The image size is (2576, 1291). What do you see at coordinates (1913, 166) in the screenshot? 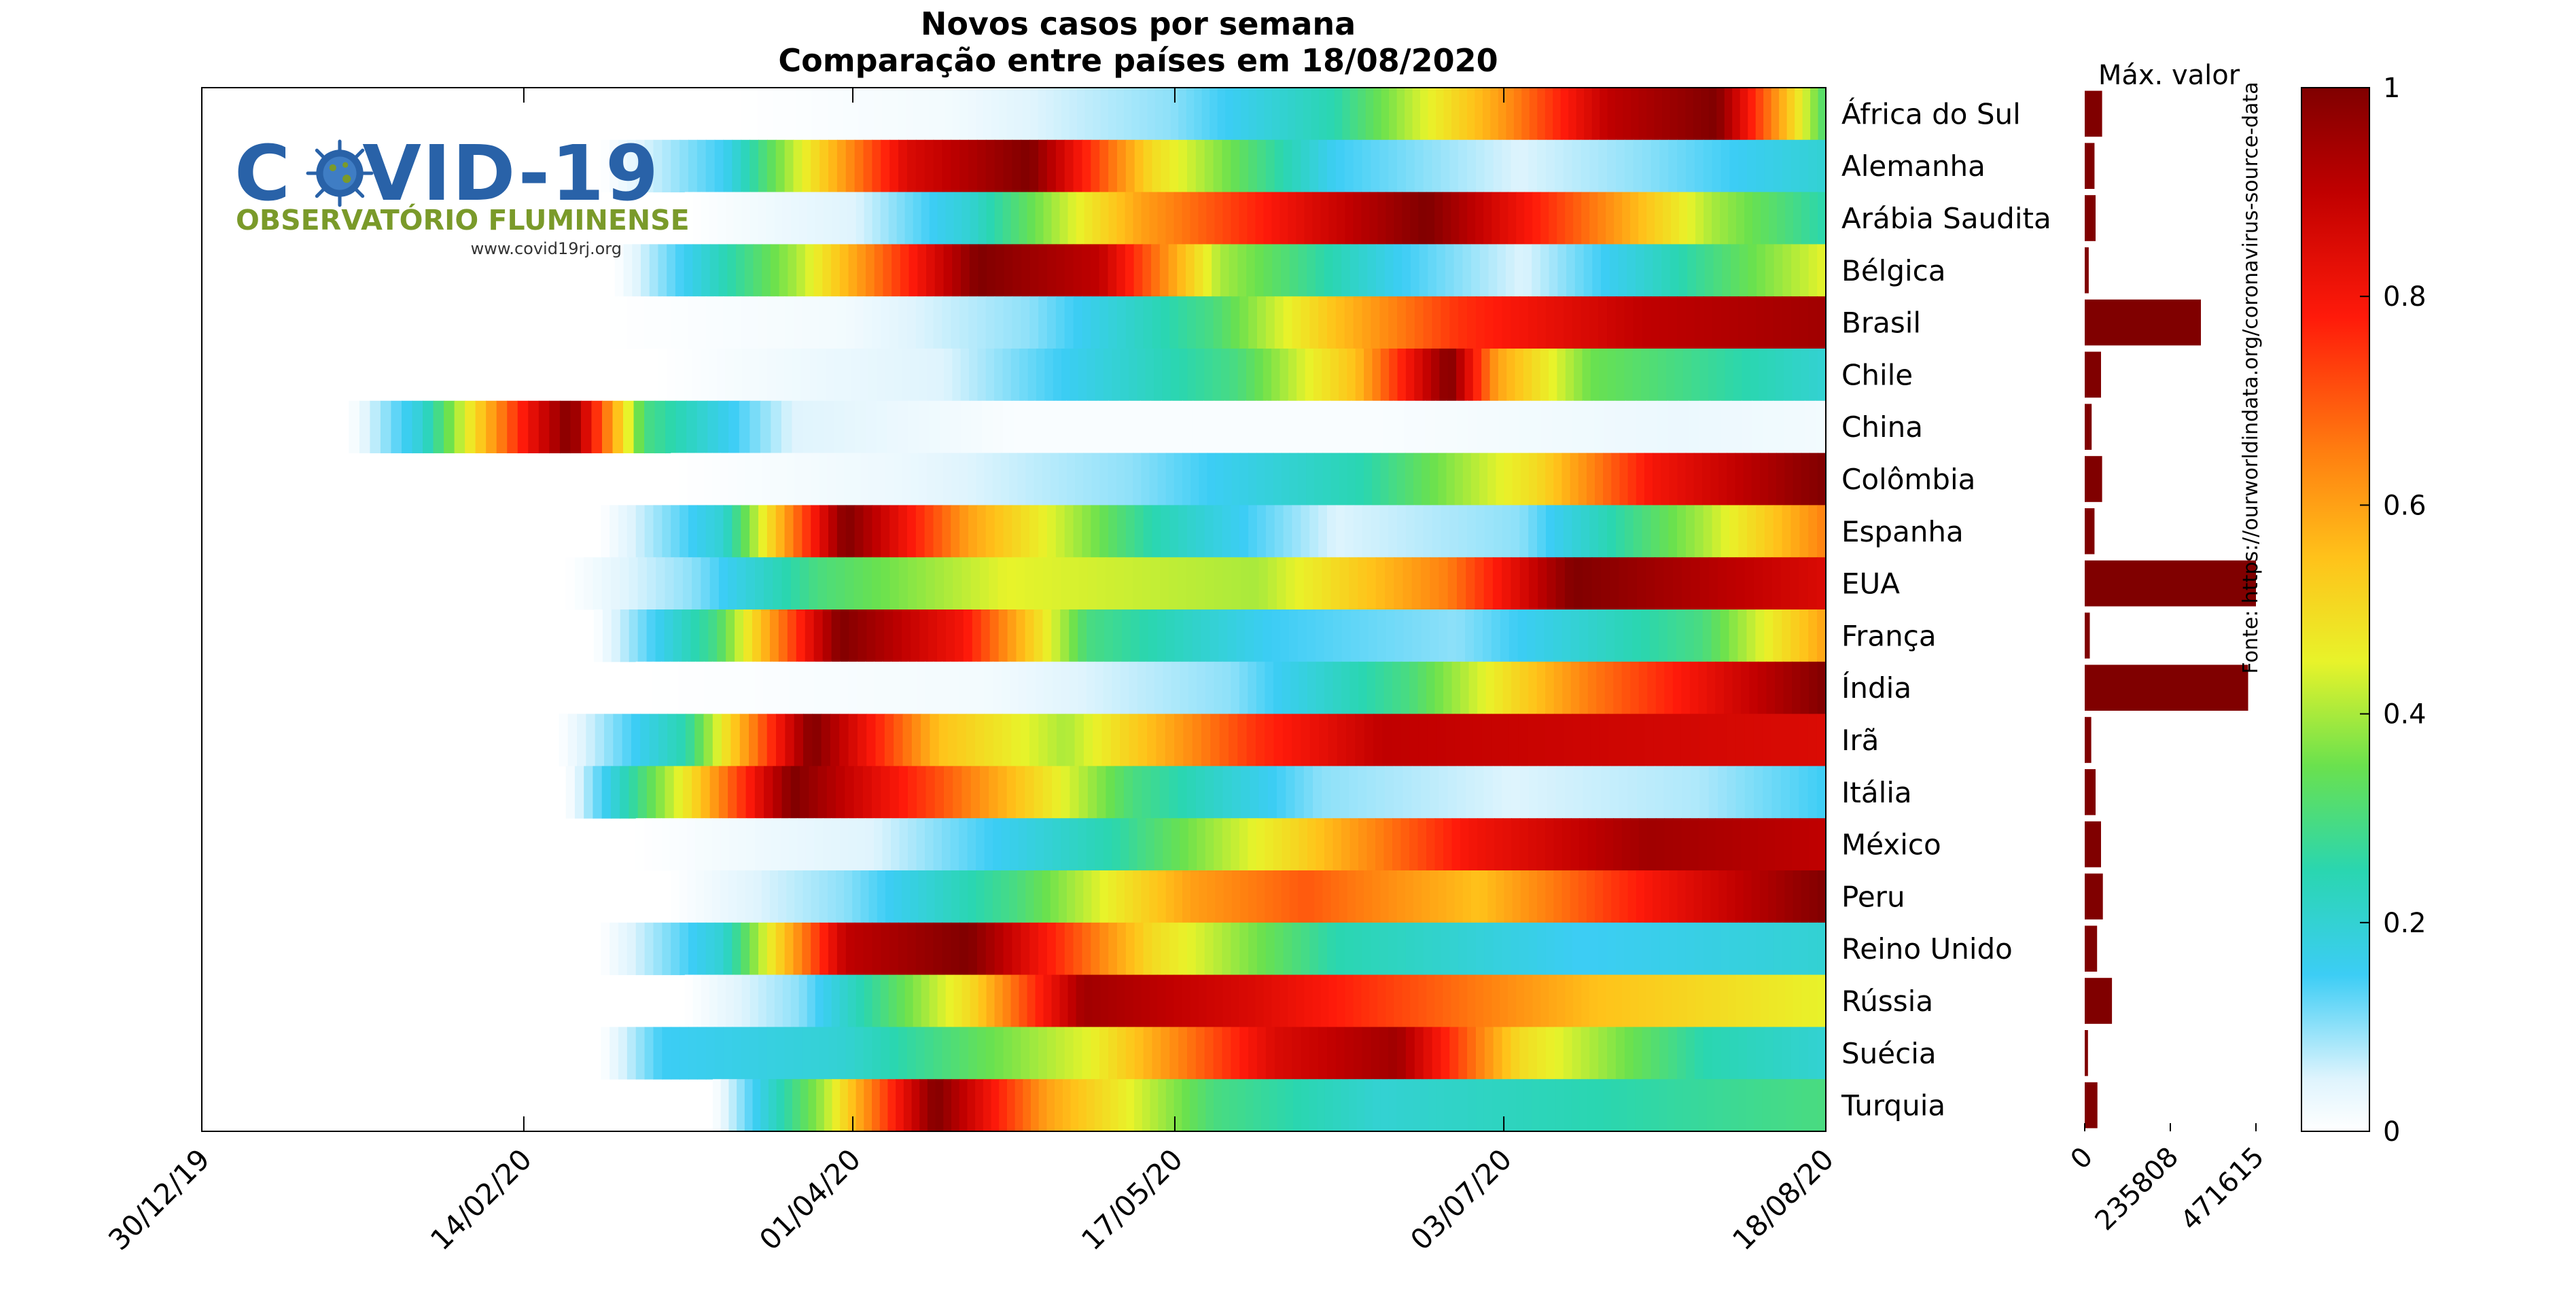
I see `country-label: Alemanha` at bounding box center [1913, 166].